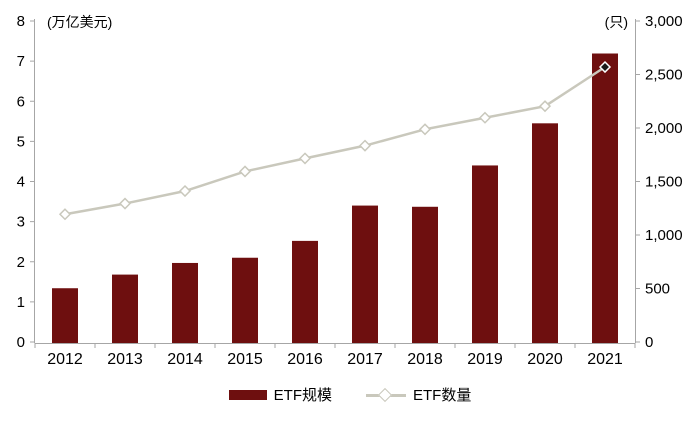 The image size is (700, 421). What do you see at coordinates (664, 21) in the screenshot?
I see `right-axis-tick-label: 3,000` at bounding box center [664, 21].